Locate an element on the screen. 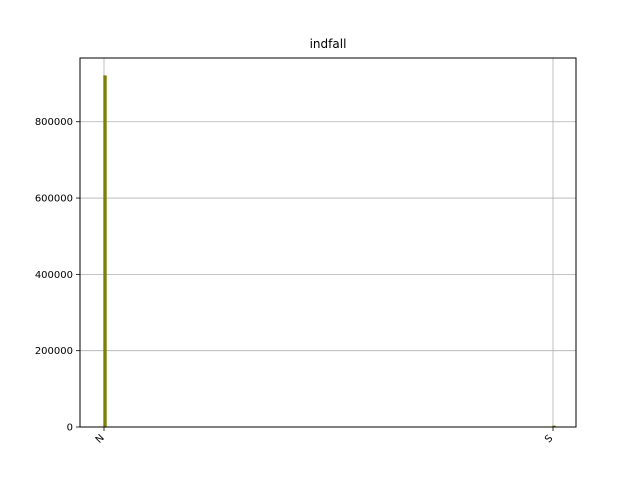  y-axis-ticks: 0 200000 400000 600000 800000 is located at coordinates (57, 275).